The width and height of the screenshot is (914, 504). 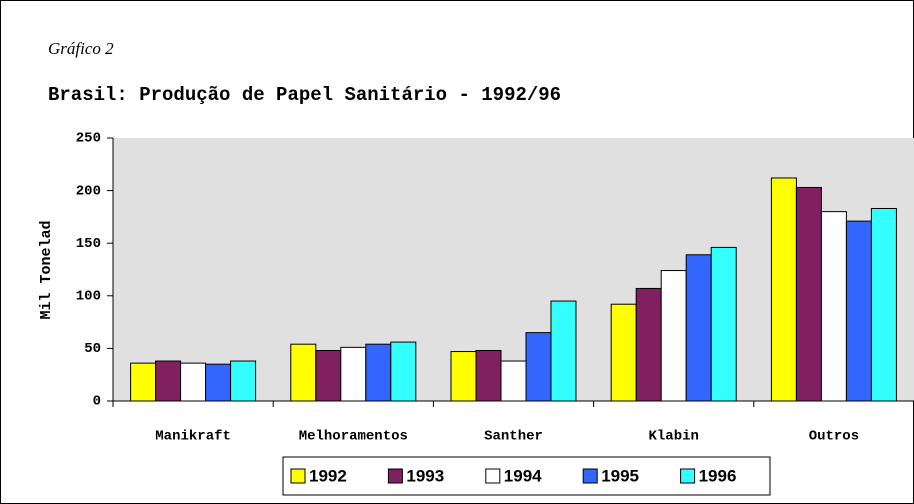 I want to click on chart-caption: Gráfico 2, so click(x=81, y=48).